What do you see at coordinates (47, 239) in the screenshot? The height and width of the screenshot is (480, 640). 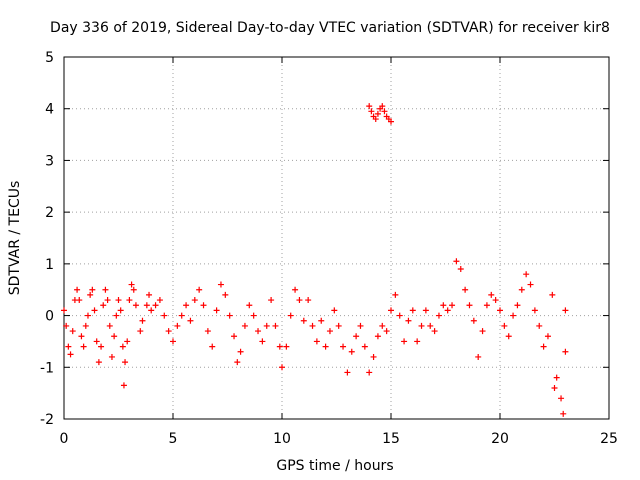 I see `y-tick-labels: -2 -1 0 1 2 3 4 5` at bounding box center [47, 239].